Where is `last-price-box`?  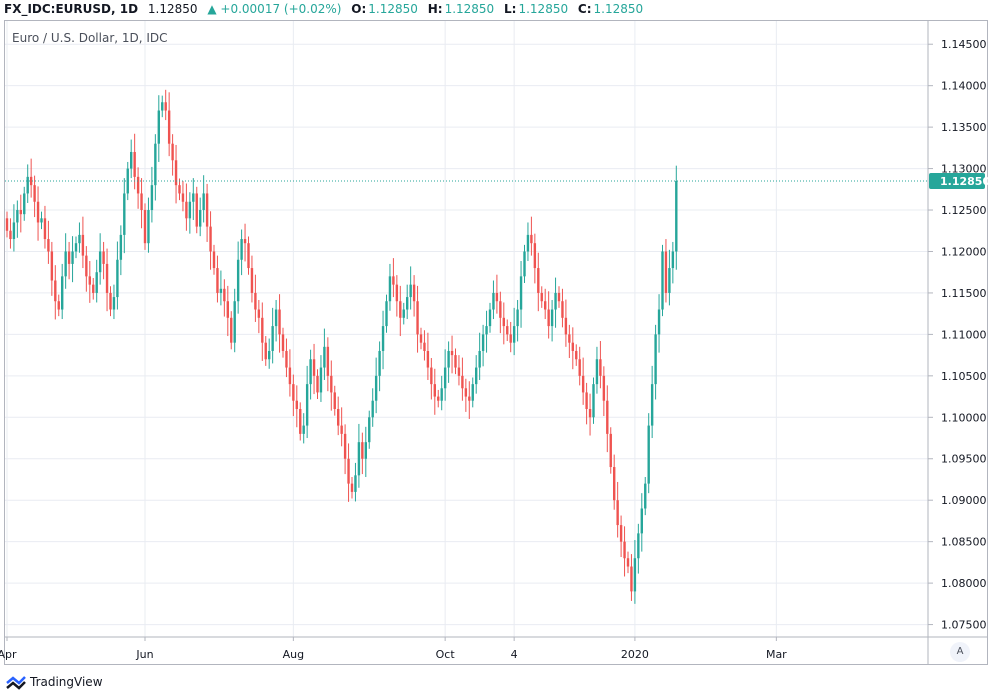
last-price-box is located at coordinates (957, 181).